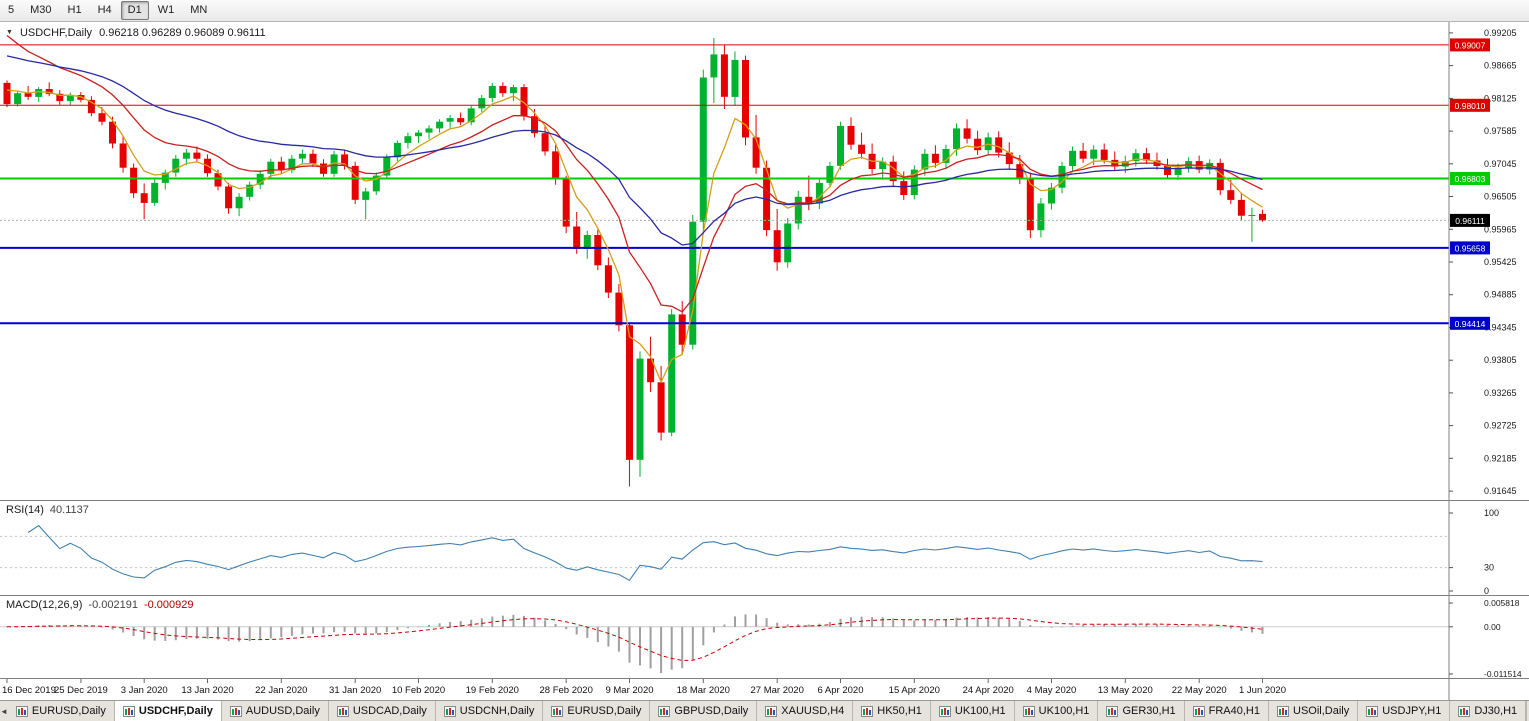 The height and width of the screenshot is (721, 1529). I want to click on chart-tab-GER30-H1: GER30,H1, so click(1141, 711).